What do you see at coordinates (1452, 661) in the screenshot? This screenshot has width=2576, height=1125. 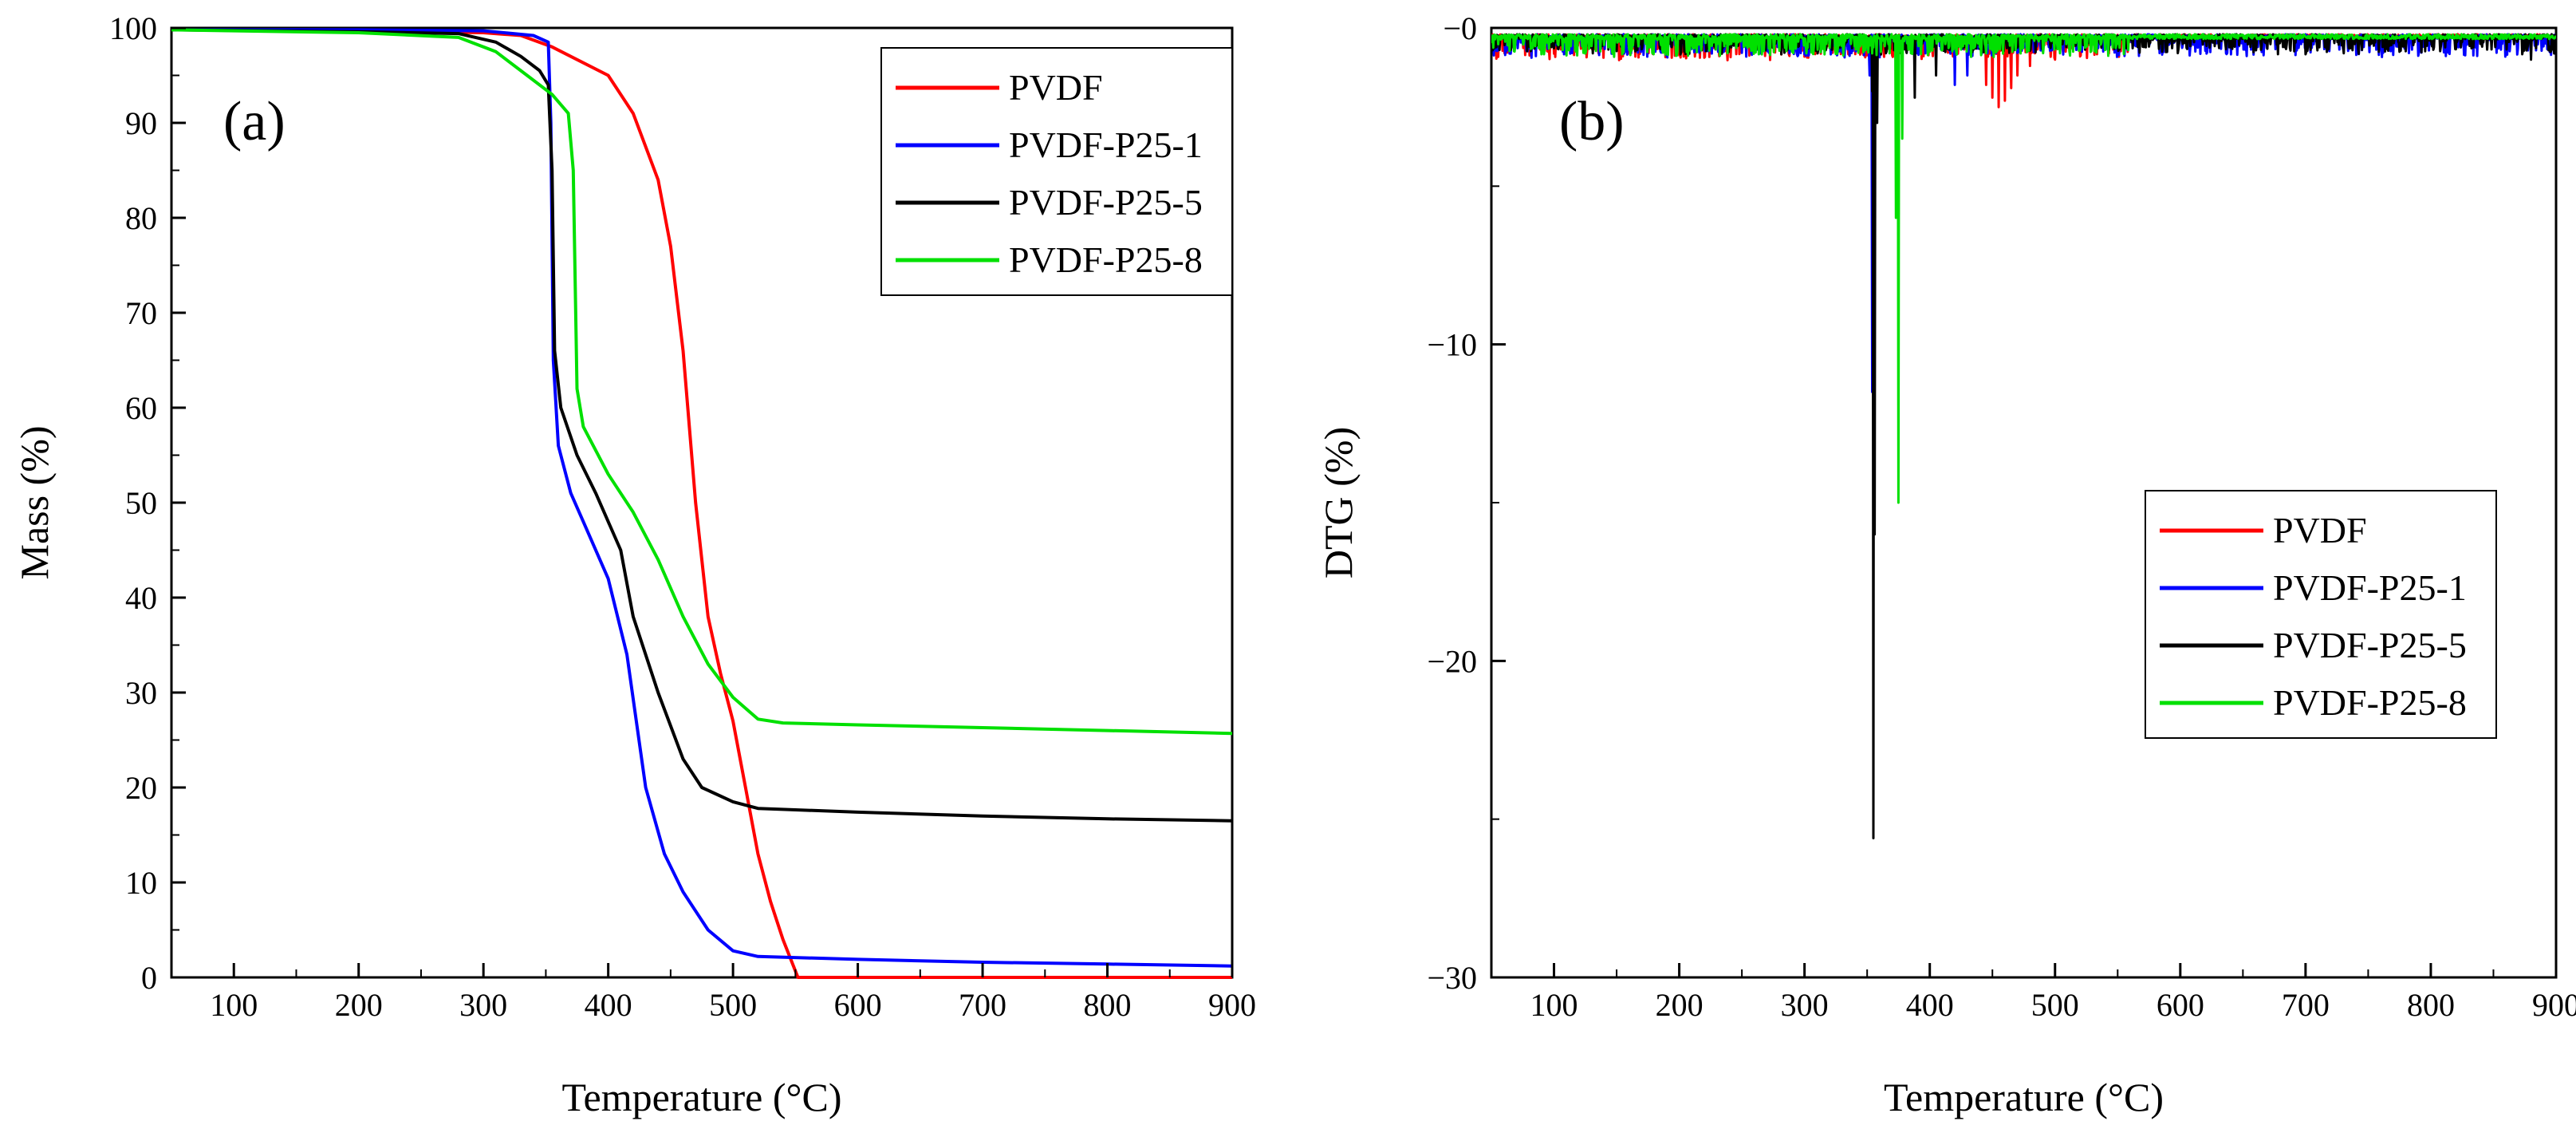 I see `y-tick-label: −20` at bounding box center [1452, 661].